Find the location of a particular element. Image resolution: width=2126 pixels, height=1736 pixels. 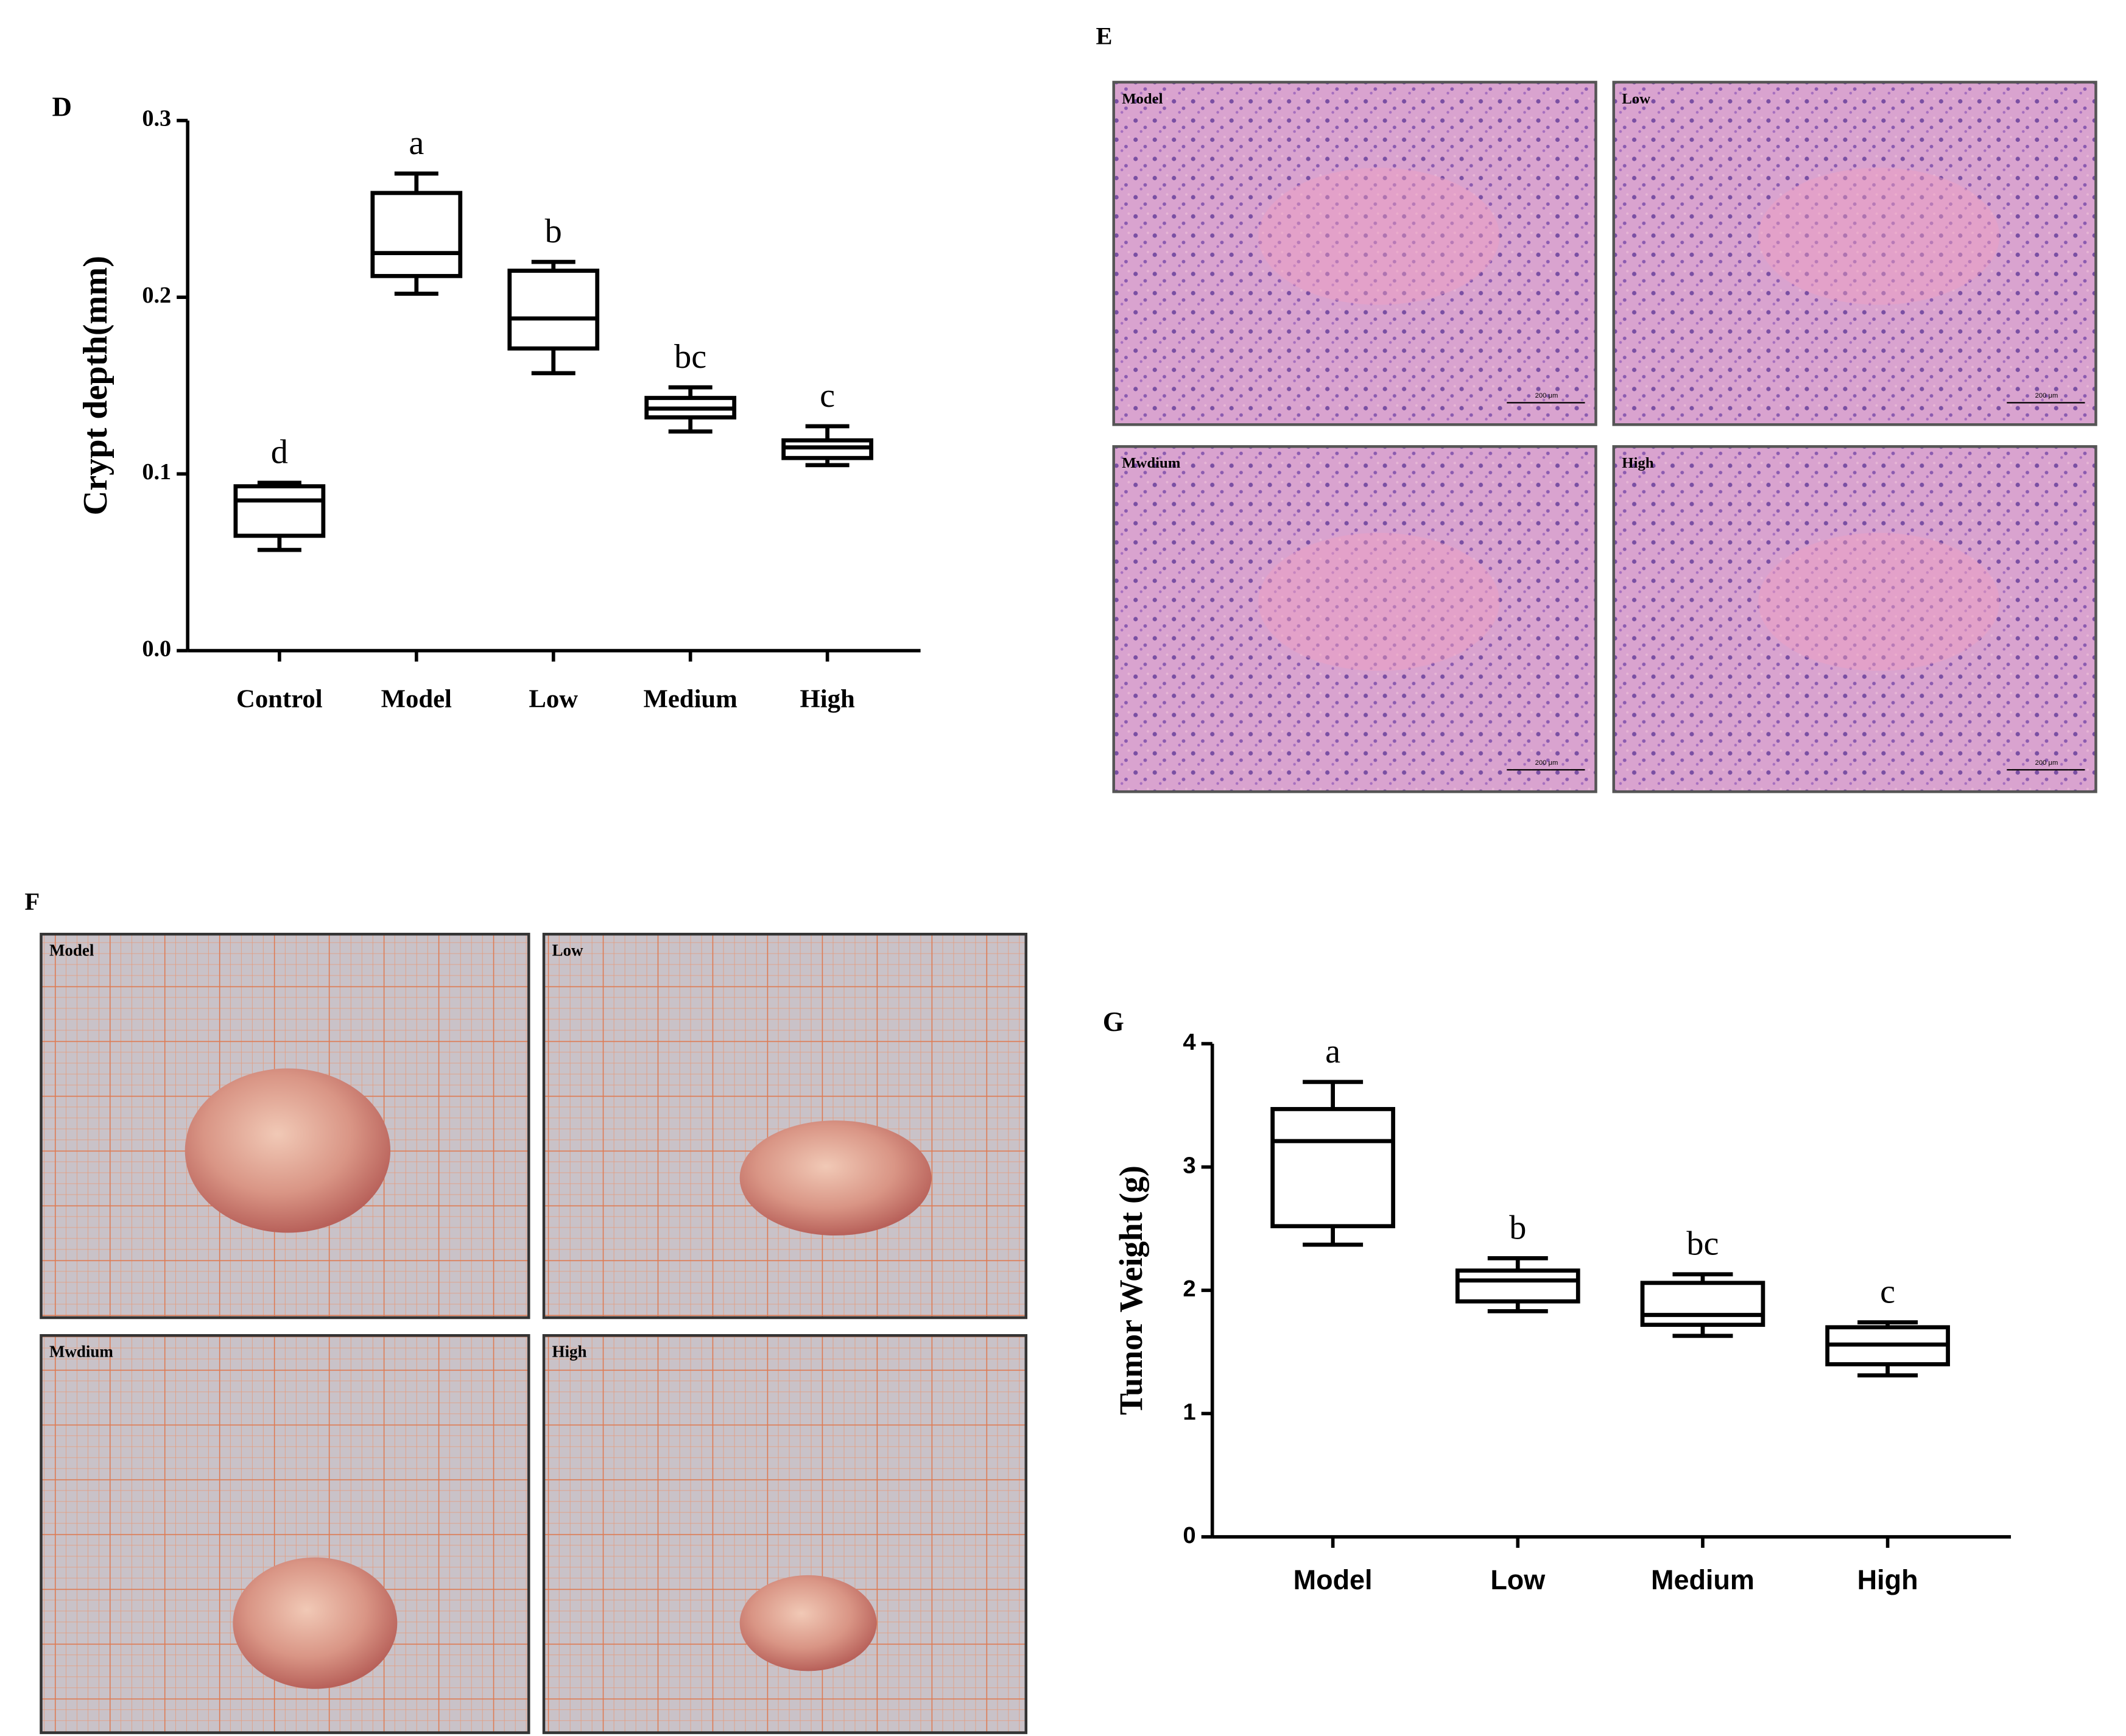

tumor-photo: Model is located at coordinates (285, 1126).